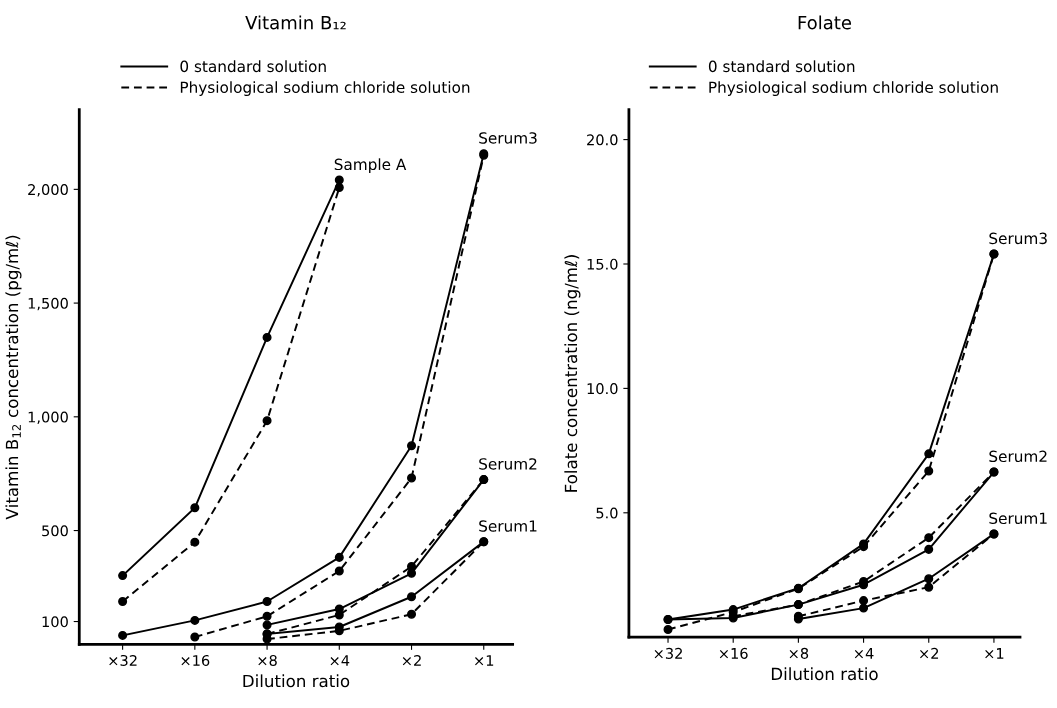  Describe the element at coordinates (825, 22) in the screenshot. I see `chart-title: Folate` at that location.